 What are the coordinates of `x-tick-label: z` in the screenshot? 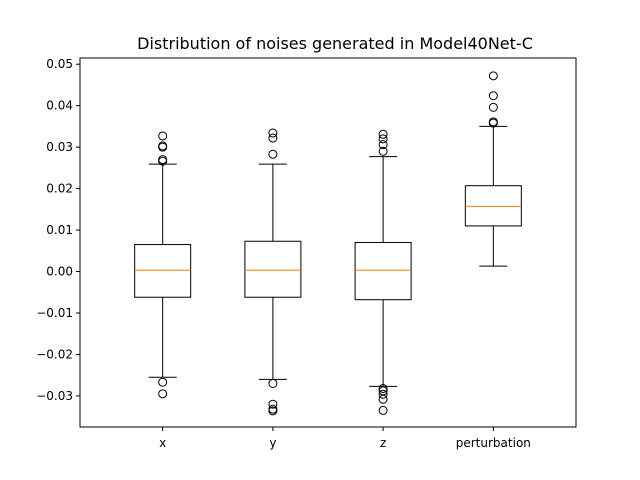 It's located at (383, 443).